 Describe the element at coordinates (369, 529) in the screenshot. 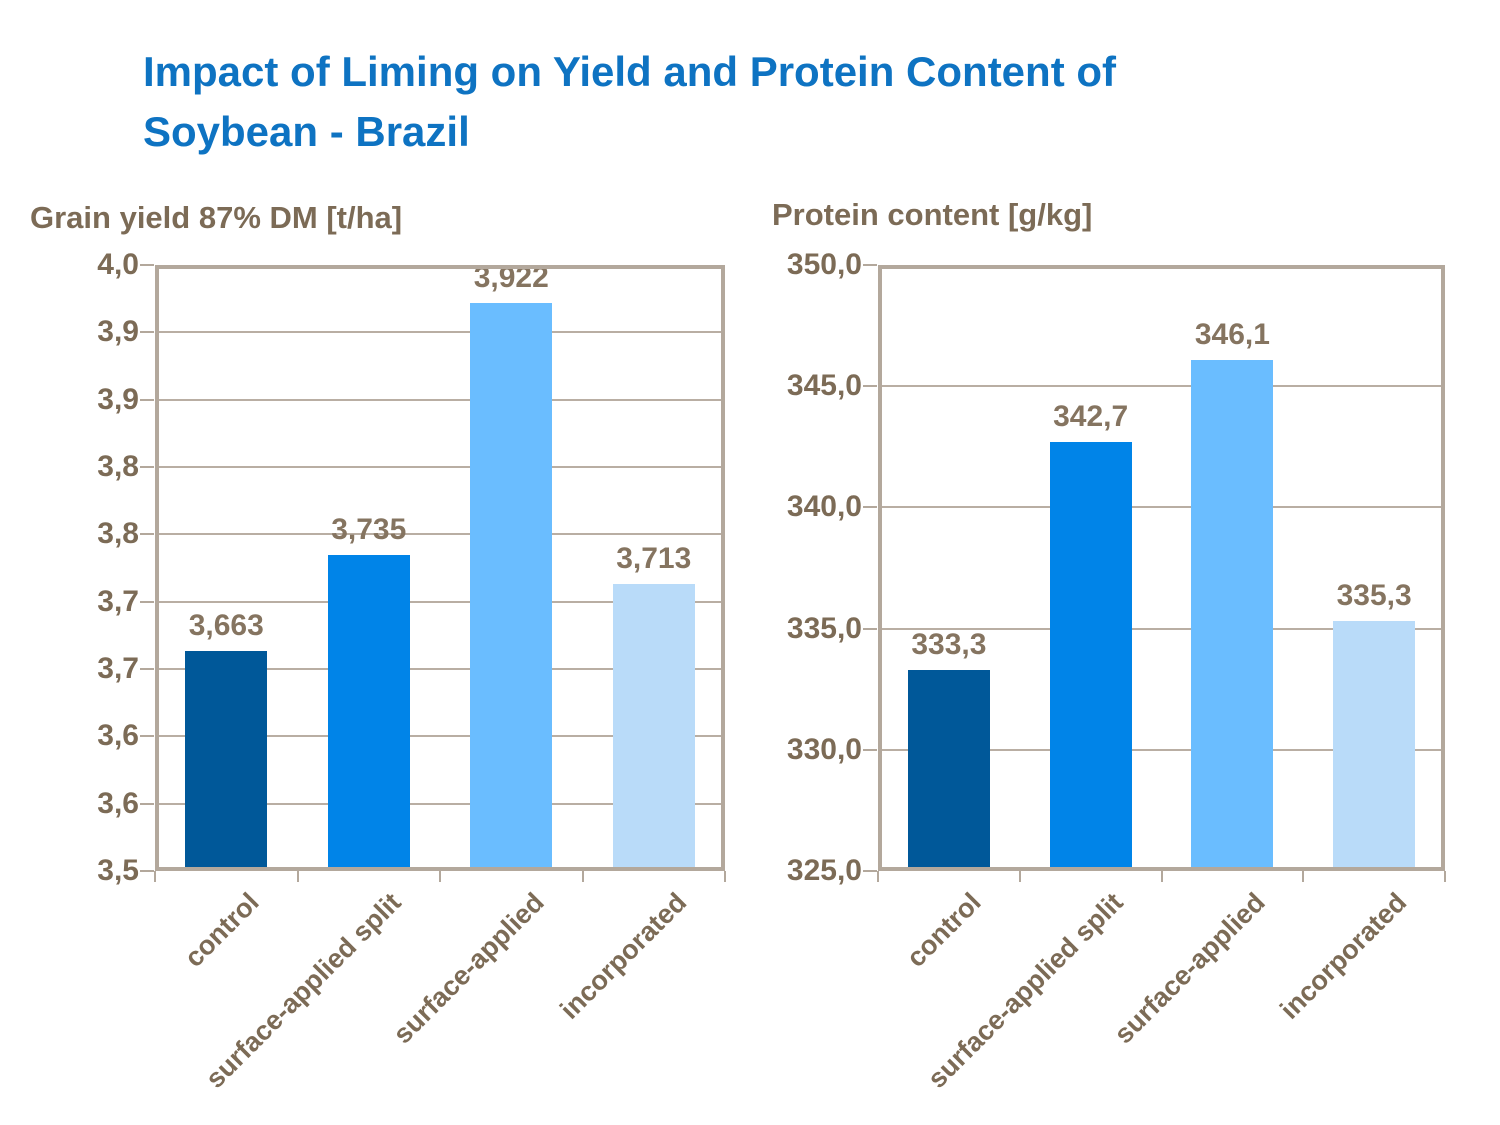

I see `value-label-surface-applied-split: 3,735` at that location.